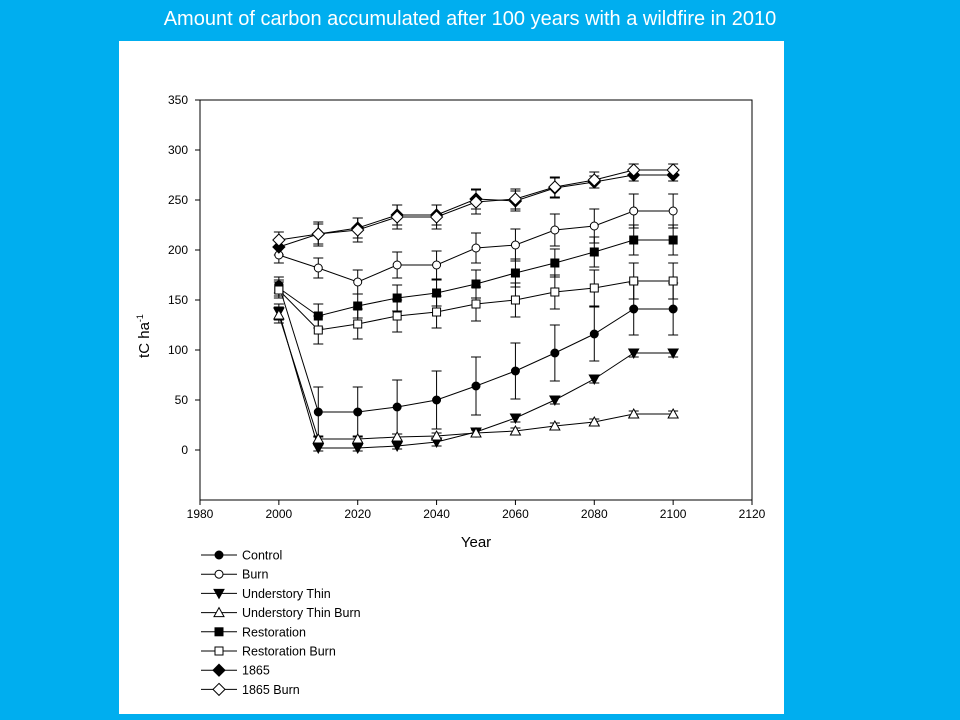  I want to click on legend-label-1865-burn: 1865 Burn, so click(271, 690).